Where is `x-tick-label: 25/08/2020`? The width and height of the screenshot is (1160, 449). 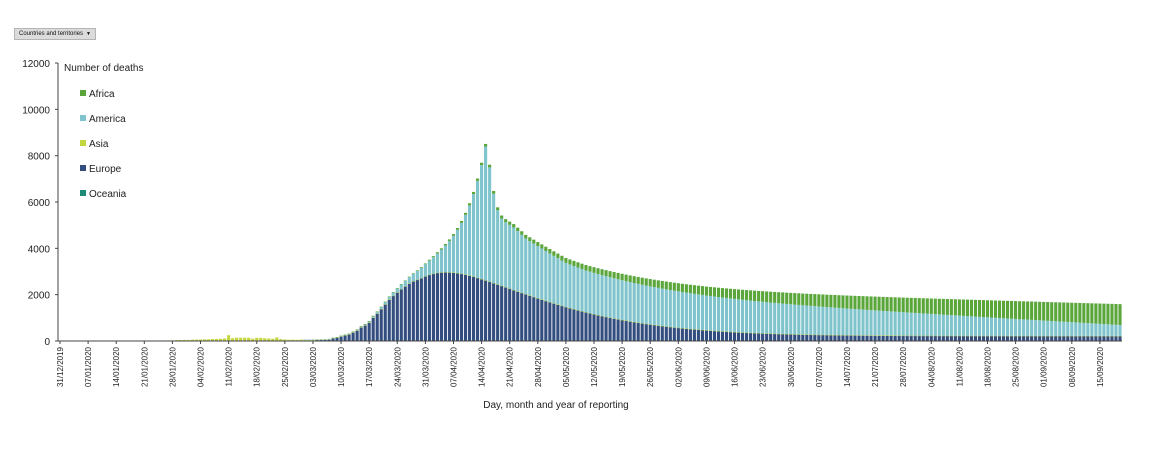 x-tick-label: 25/08/2020 is located at coordinates (1016, 366).